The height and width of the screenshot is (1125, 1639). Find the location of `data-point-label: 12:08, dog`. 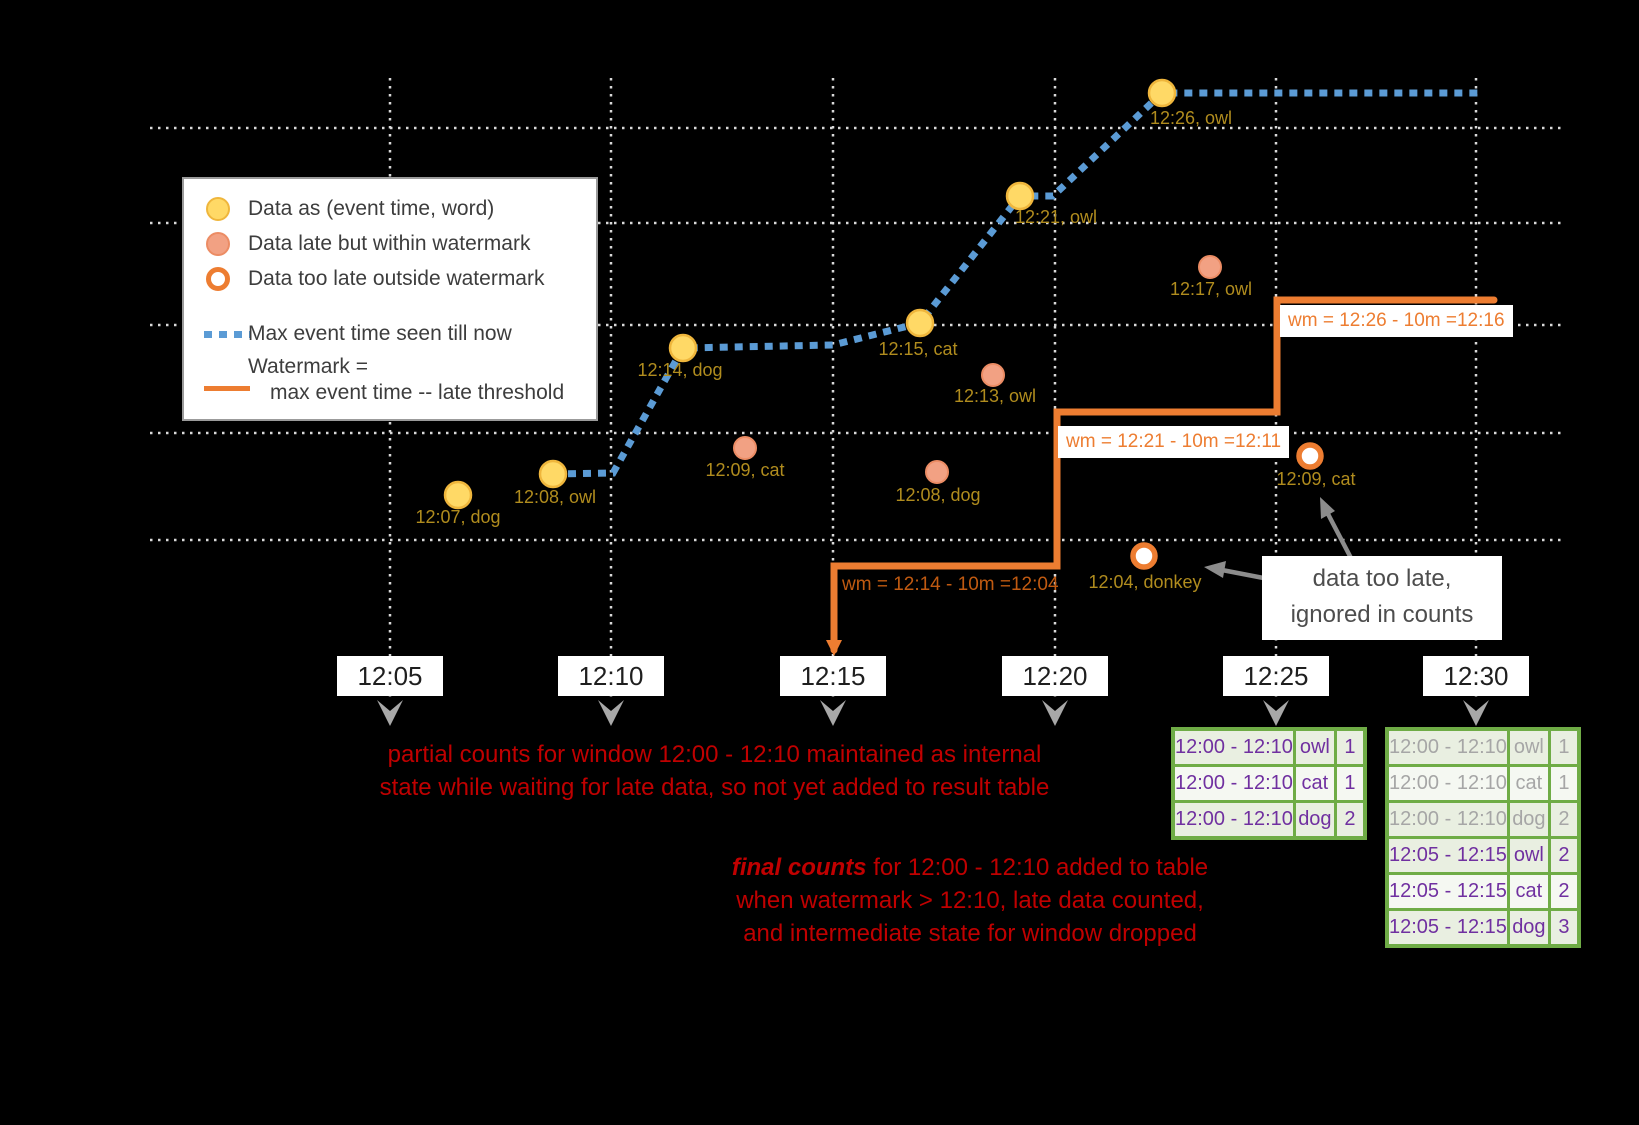

data-point-label: 12:08, dog is located at coordinates (938, 495).